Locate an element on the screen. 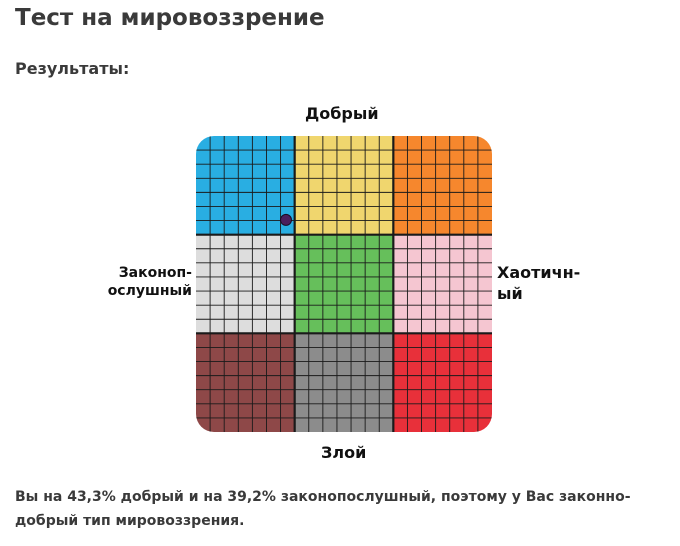 This screenshot has width=680, height=546. axis-label-lawful-line2: ослушный is located at coordinates (149, 291).